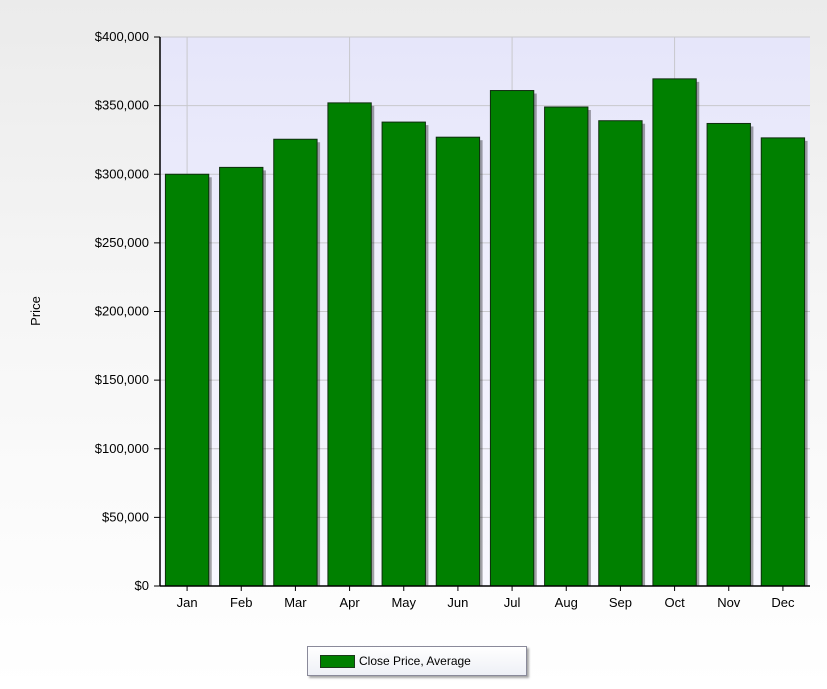 The height and width of the screenshot is (689, 827). Describe the element at coordinates (187, 380) in the screenshot. I see `bar-jan` at that location.